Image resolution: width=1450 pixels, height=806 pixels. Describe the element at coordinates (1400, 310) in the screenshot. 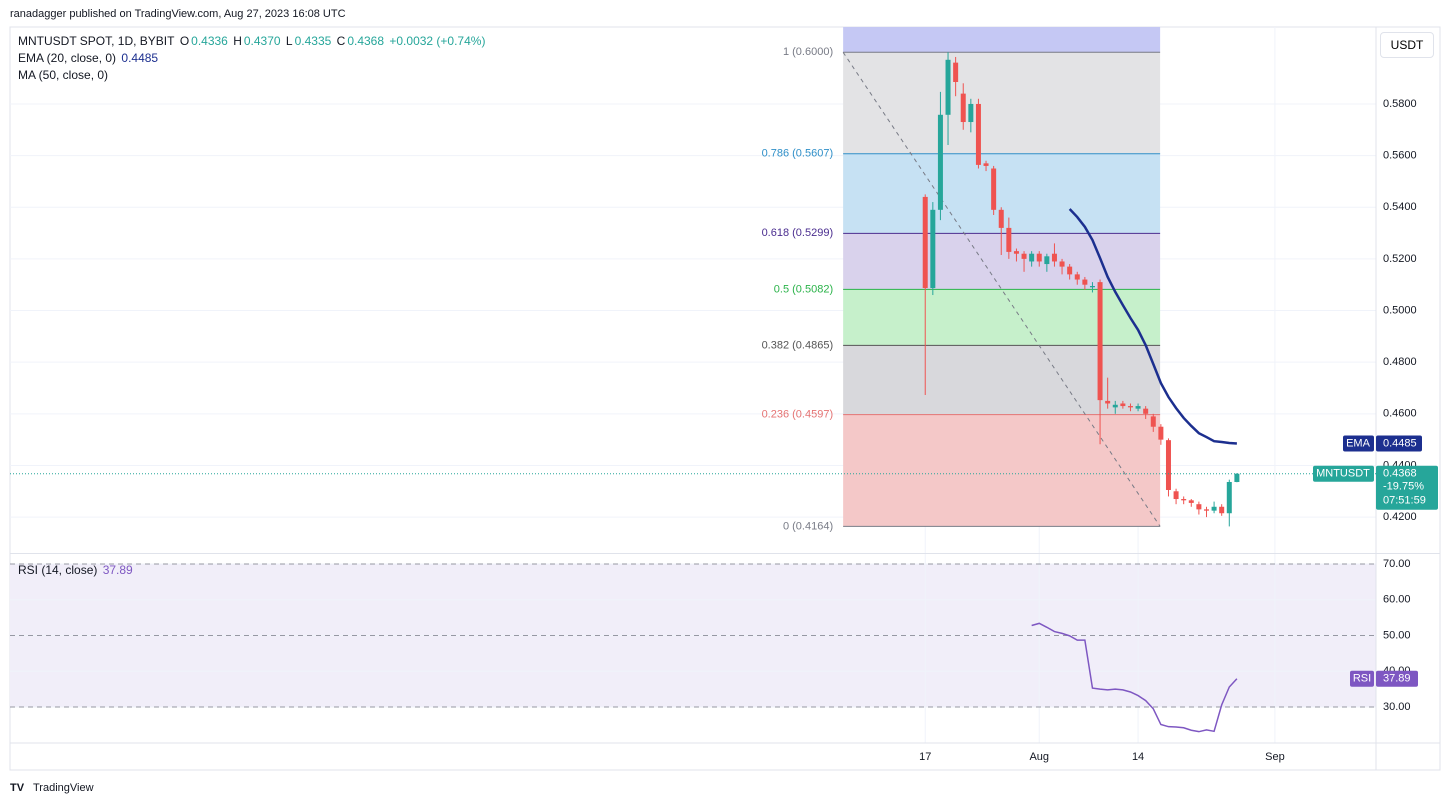

I see `y-tick-label: 0.5000` at that location.